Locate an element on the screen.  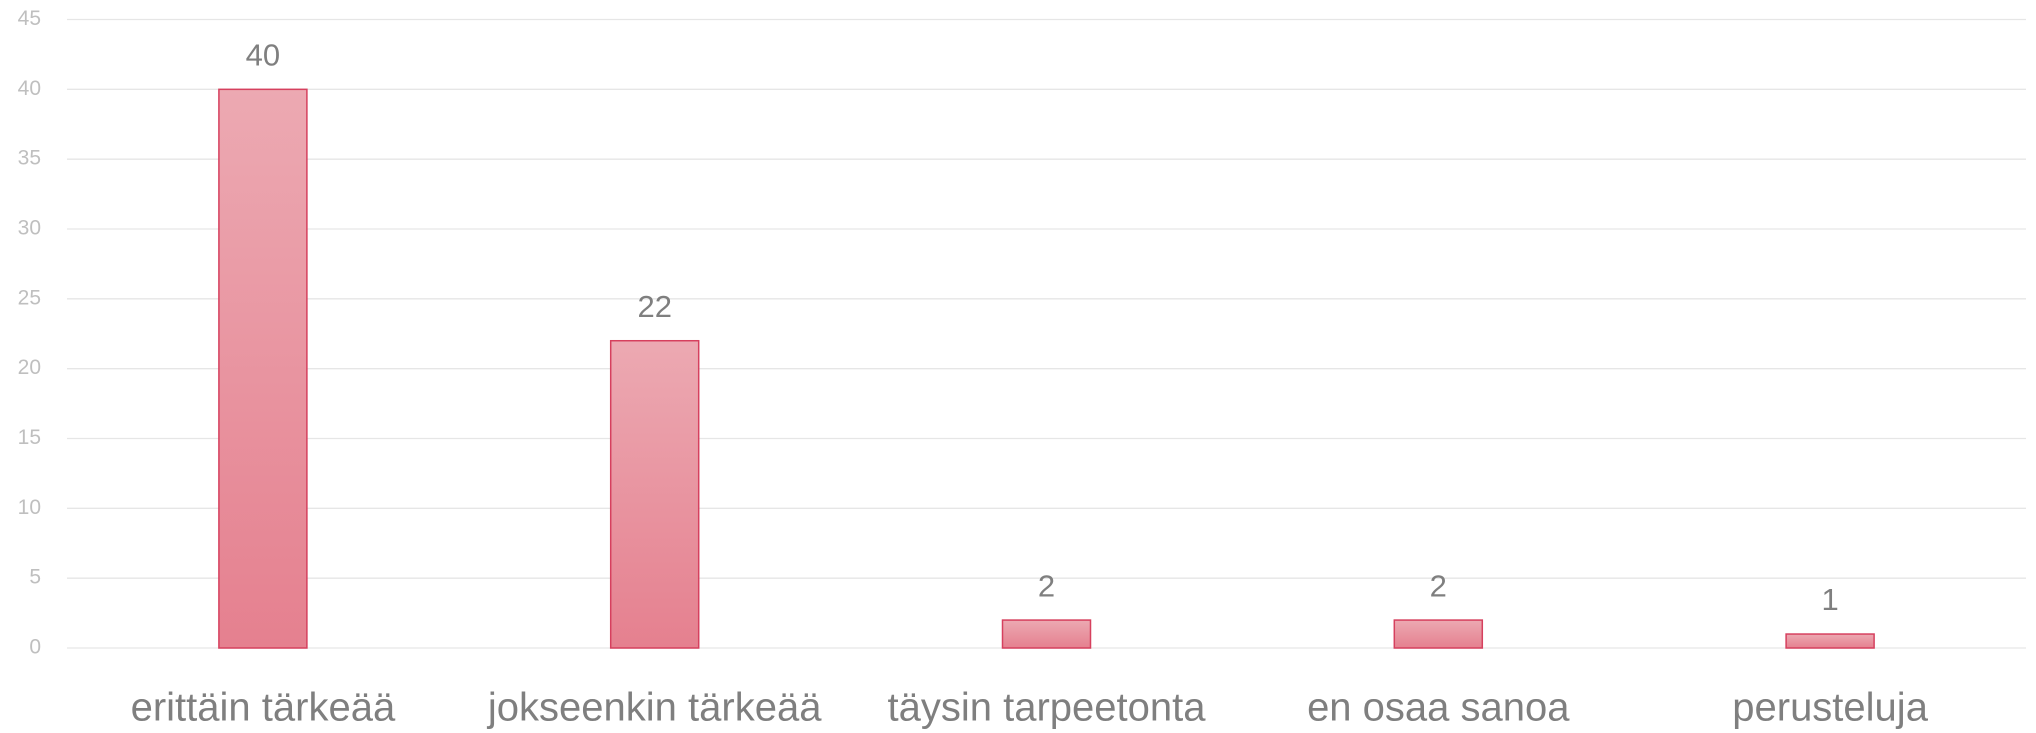
y-tick-label: 45 is located at coordinates (29, 18).